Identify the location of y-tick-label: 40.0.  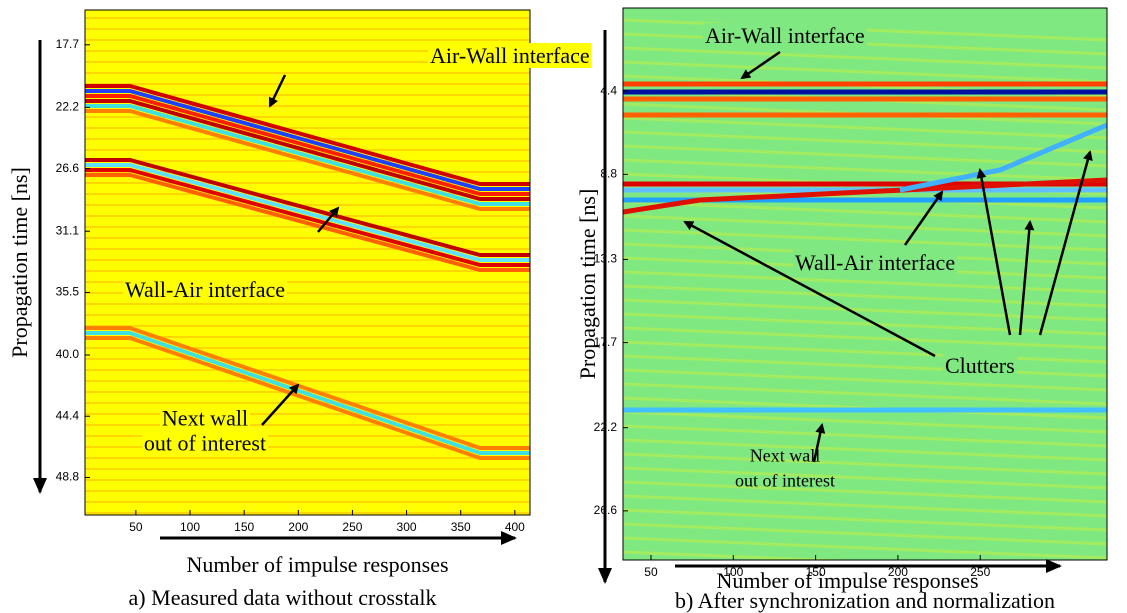
(68, 354).